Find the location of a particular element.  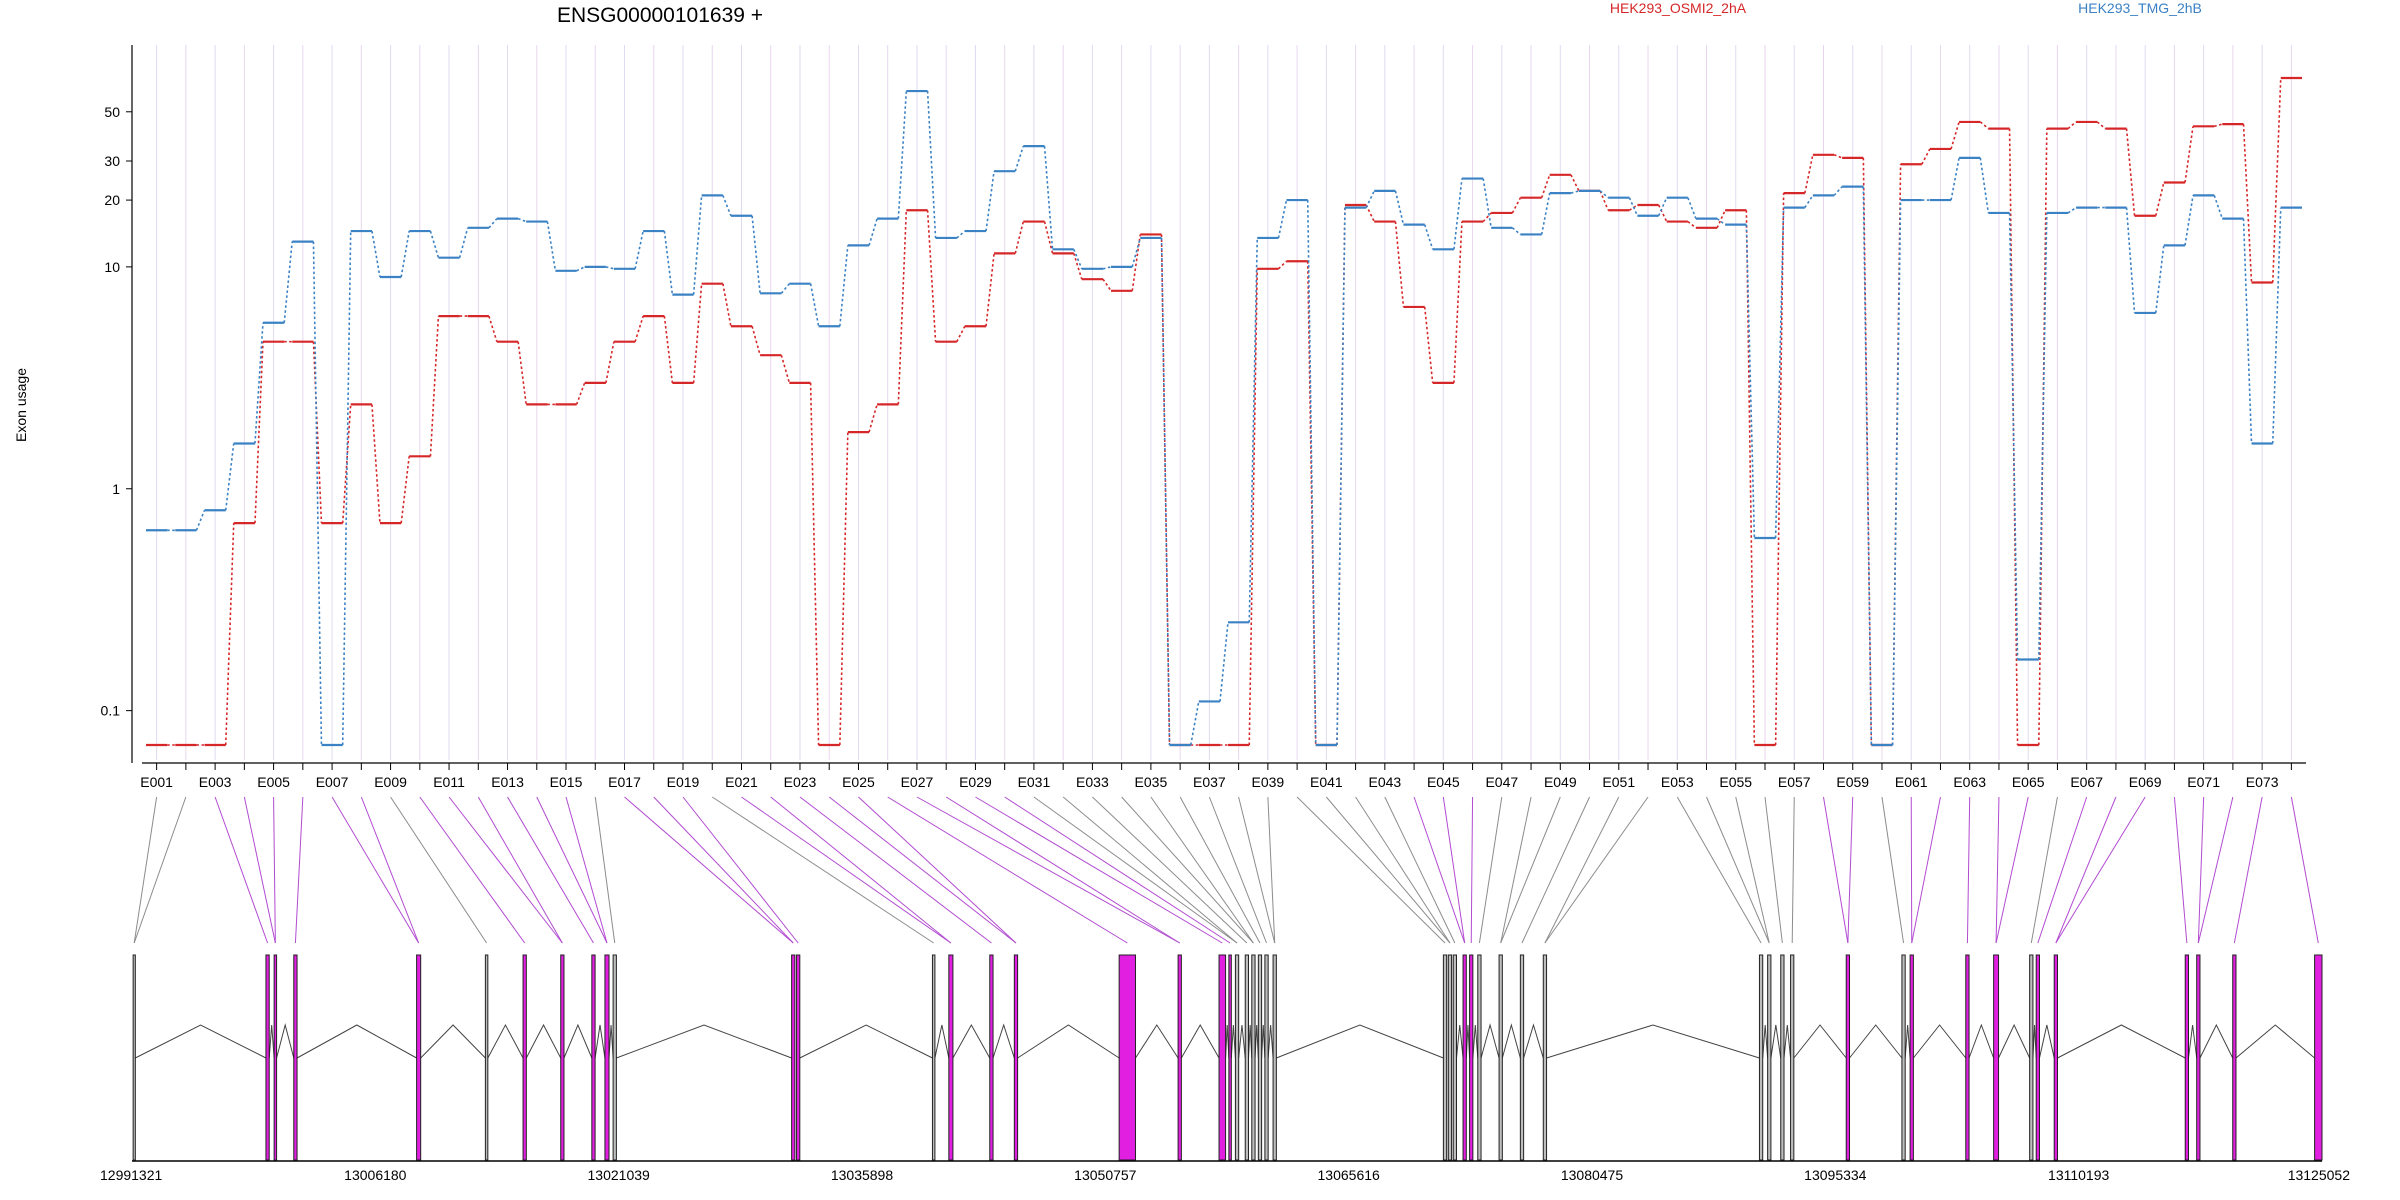

coordinate-label: 12991321 is located at coordinates (131, 1175).